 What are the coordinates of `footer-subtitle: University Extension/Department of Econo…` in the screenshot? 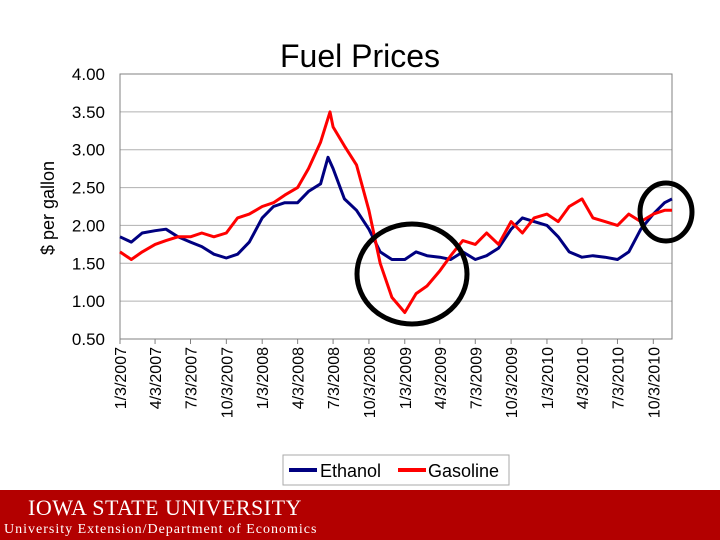 It's located at (161, 529).